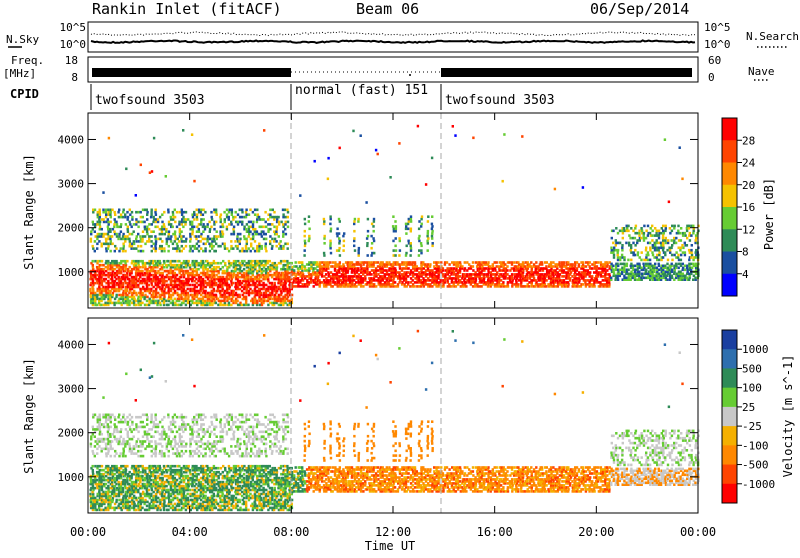 The image size is (800, 558). What do you see at coordinates (261, 299) in the screenshot?
I see `power-cell-1964` at bounding box center [261, 299].